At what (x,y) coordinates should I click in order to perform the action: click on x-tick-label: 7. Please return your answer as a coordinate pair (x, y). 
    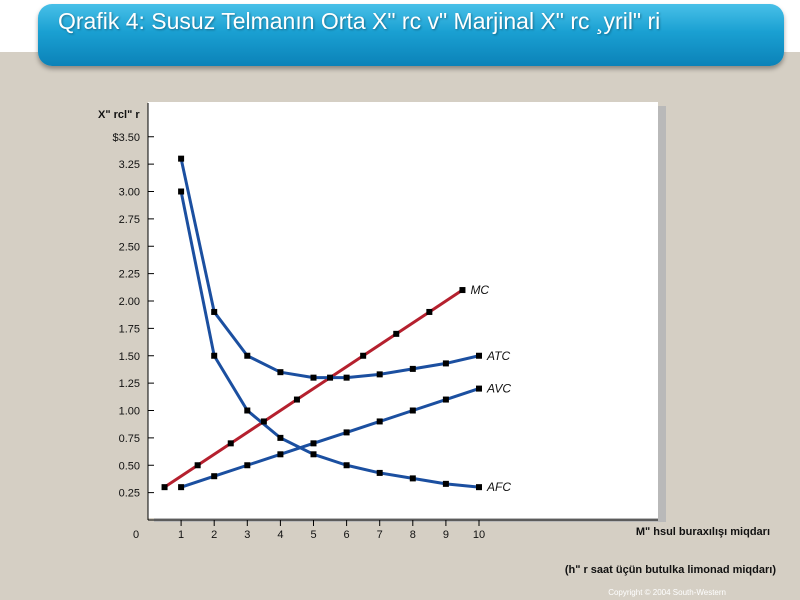
    Looking at the image, I should click on (380, 535).